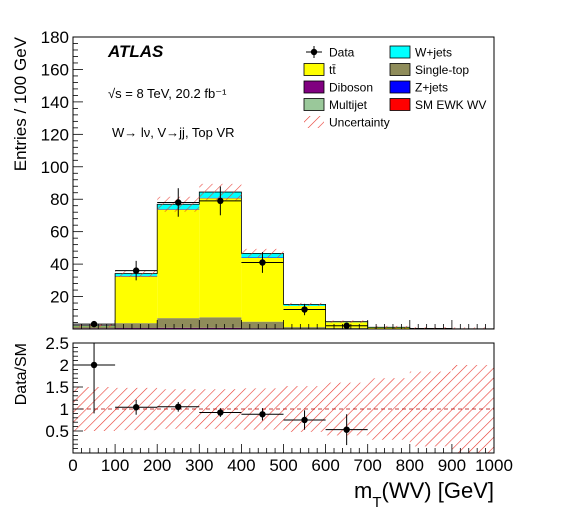 The width and height of the screenshot is (568, 512). What do you see at coordinates (135, 51) in the screenshot?
I see `experiment-label: ATLAS` at bounding box center [135, 51].